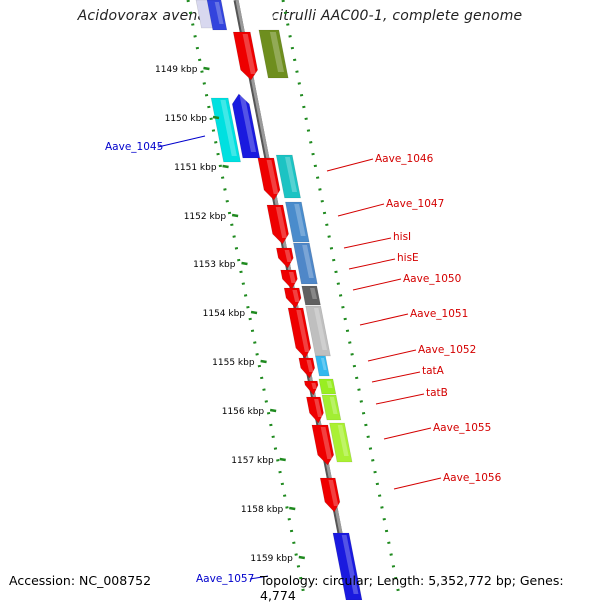 The image size is (600, 603). I want to click on gene-label: Aave_1050, so click(432, 279).